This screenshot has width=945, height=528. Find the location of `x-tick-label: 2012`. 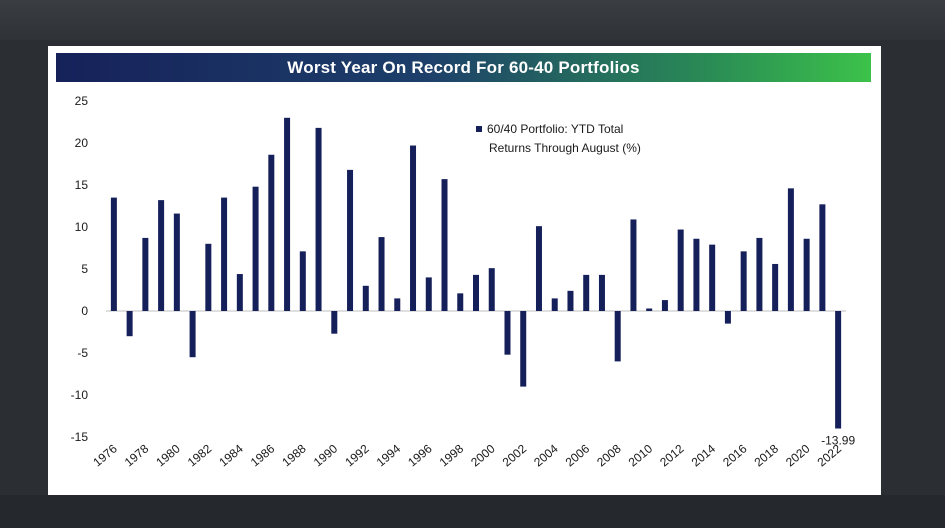

x-tick-label: 2012 is located at coordinates (672, 455).